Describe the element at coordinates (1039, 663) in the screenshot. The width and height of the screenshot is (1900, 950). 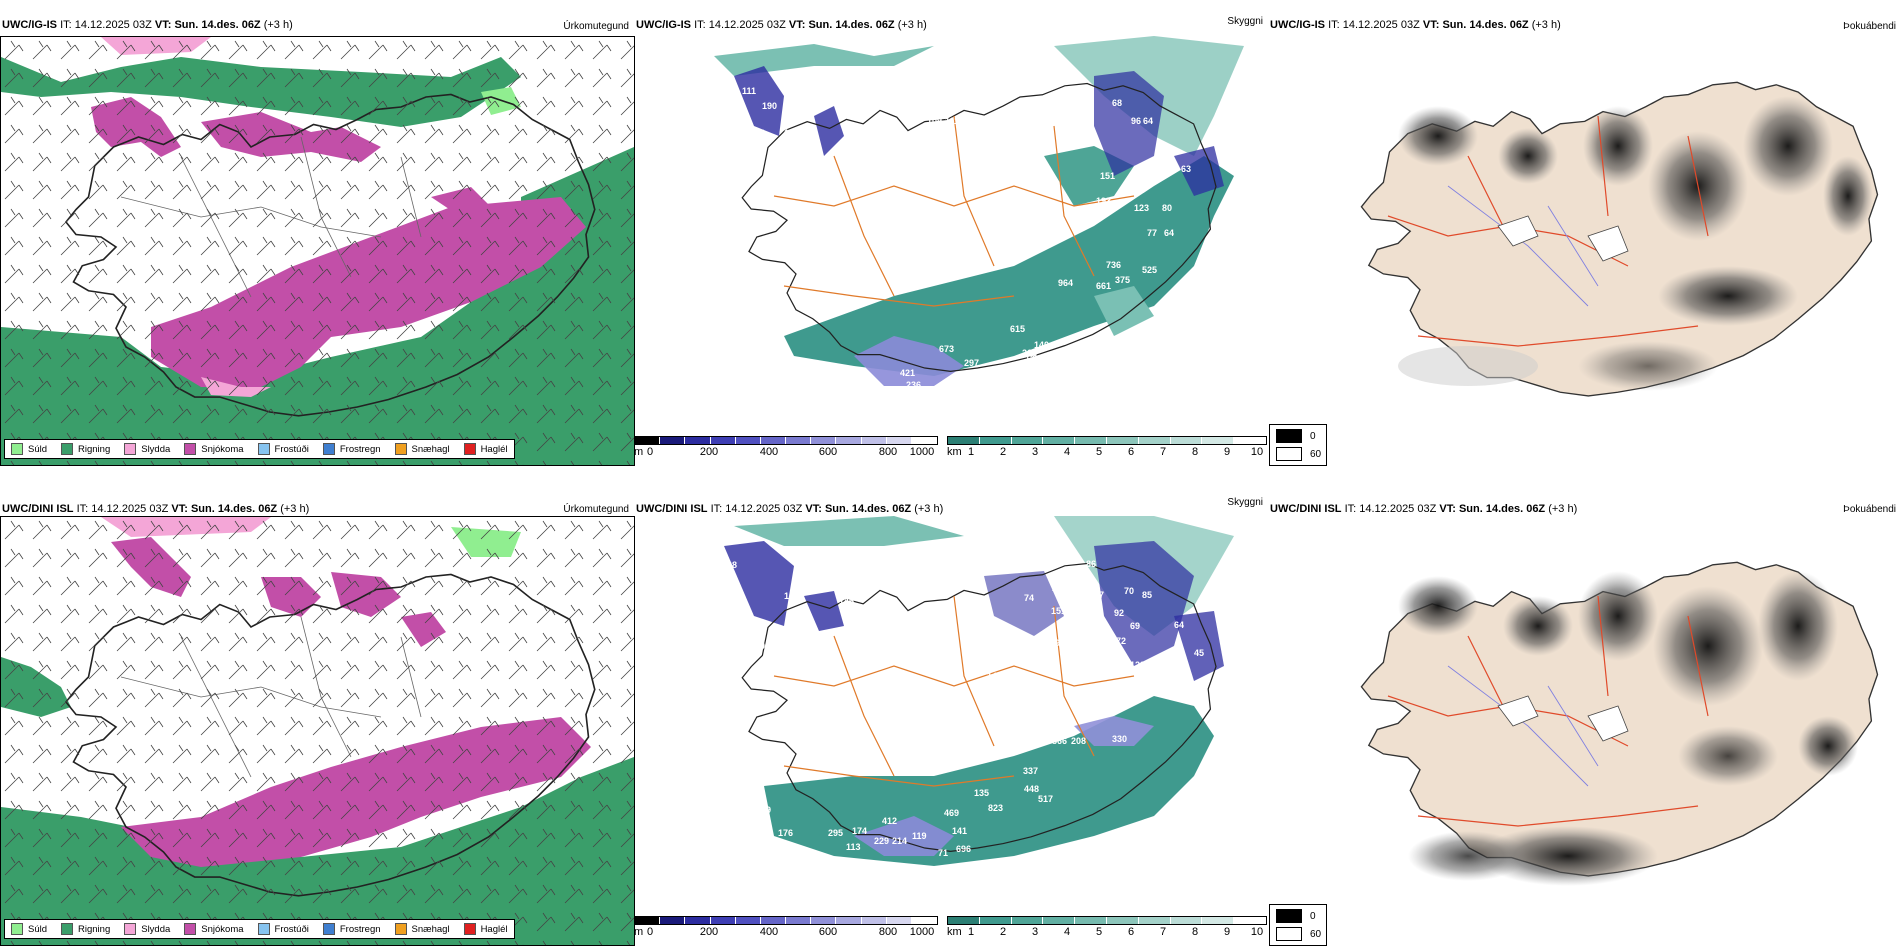
I see `svg-text: 124` at that location.